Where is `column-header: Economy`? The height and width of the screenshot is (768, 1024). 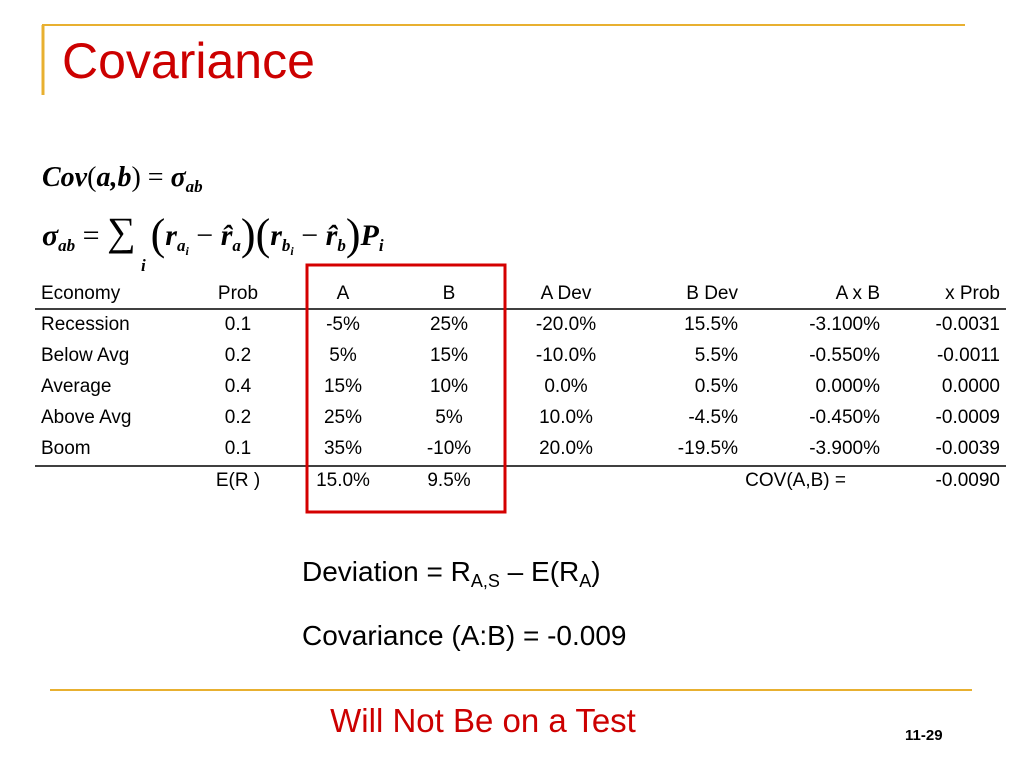 column-header: Economy is located at coordinates (81, 293).